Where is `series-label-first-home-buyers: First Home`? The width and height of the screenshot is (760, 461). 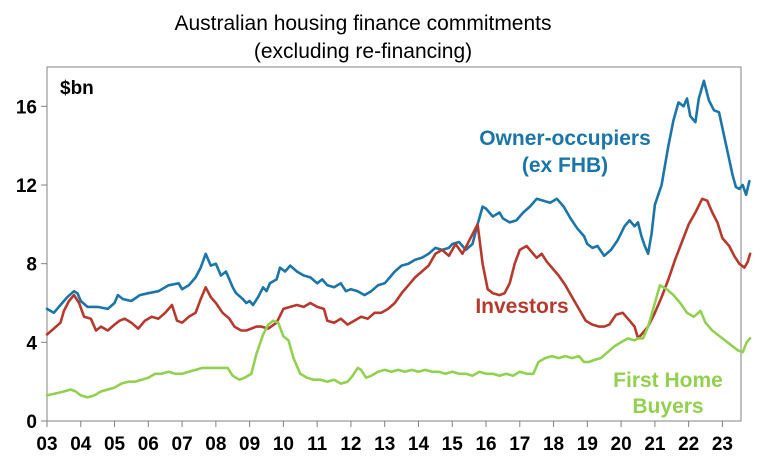 series-label-first-home-buyers: First Home is located at coordinates (668, 380).